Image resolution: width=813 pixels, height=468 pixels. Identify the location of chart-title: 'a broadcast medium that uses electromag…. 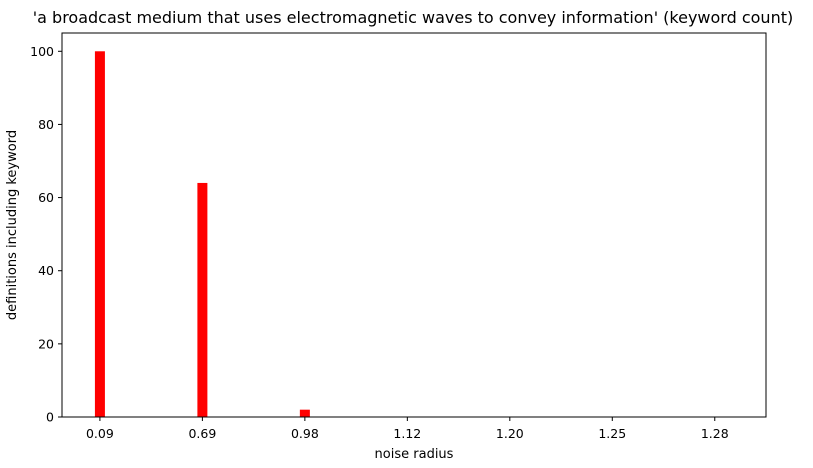
(413, 17).